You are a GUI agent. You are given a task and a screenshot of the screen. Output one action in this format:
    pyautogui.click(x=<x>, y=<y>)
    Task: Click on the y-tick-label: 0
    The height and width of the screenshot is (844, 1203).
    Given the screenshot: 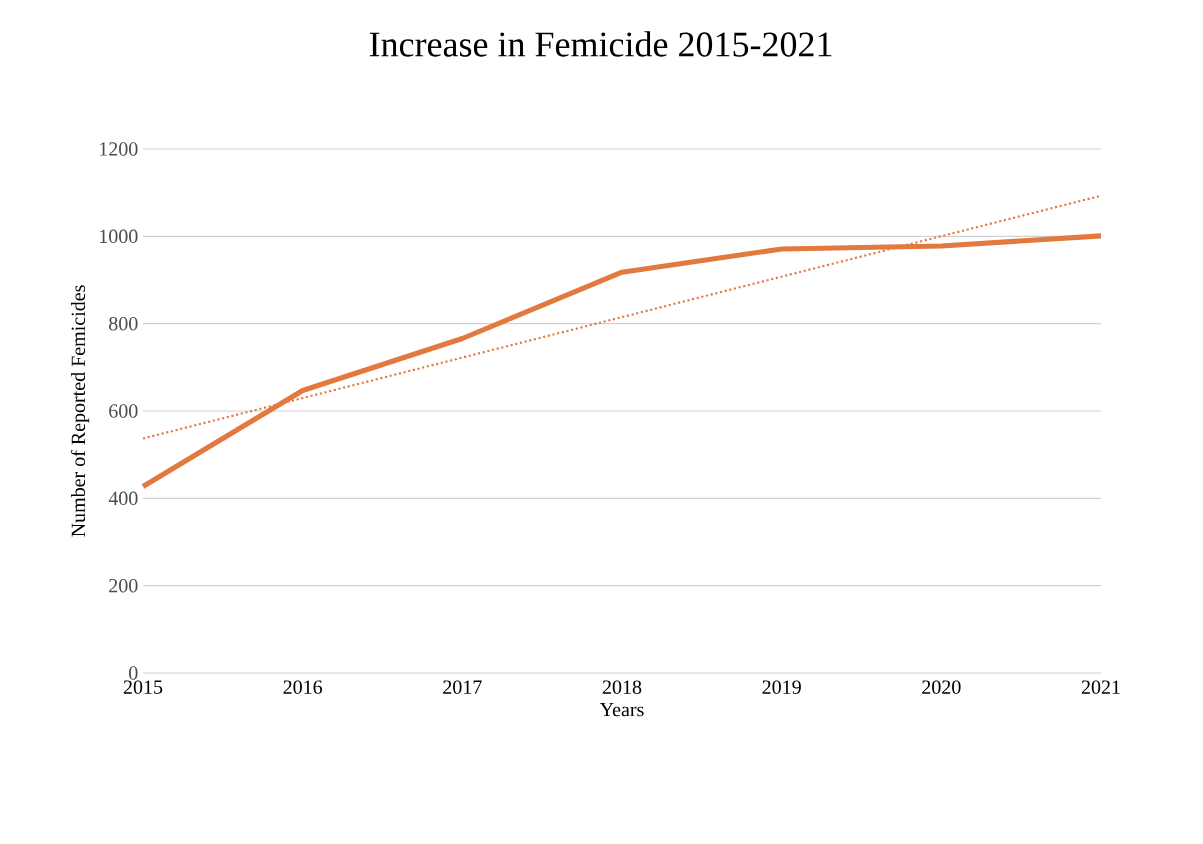 What is the action you would take?
    pyautogui.click(x=133, y=673)
    